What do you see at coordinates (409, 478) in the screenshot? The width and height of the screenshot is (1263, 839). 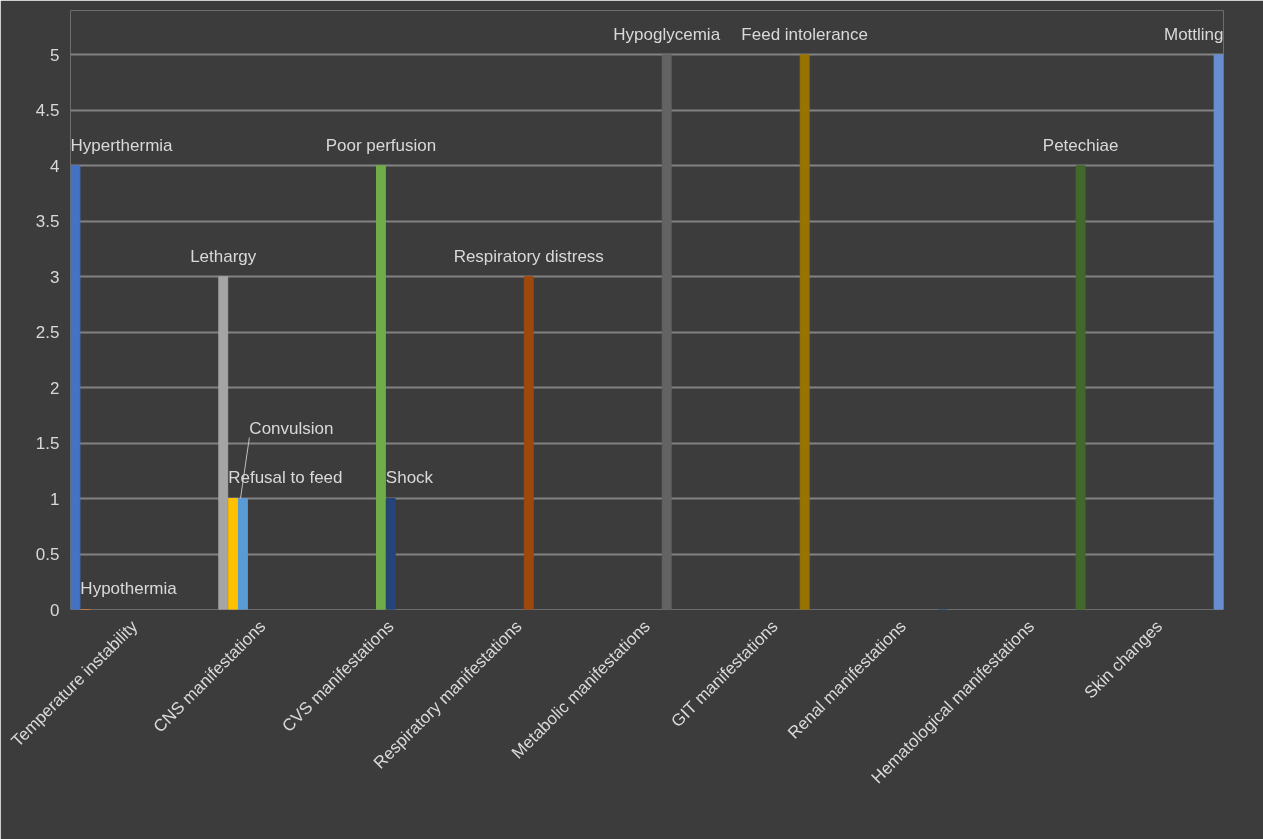 I see `series-label: Shock` at bounding box center [409, 478].